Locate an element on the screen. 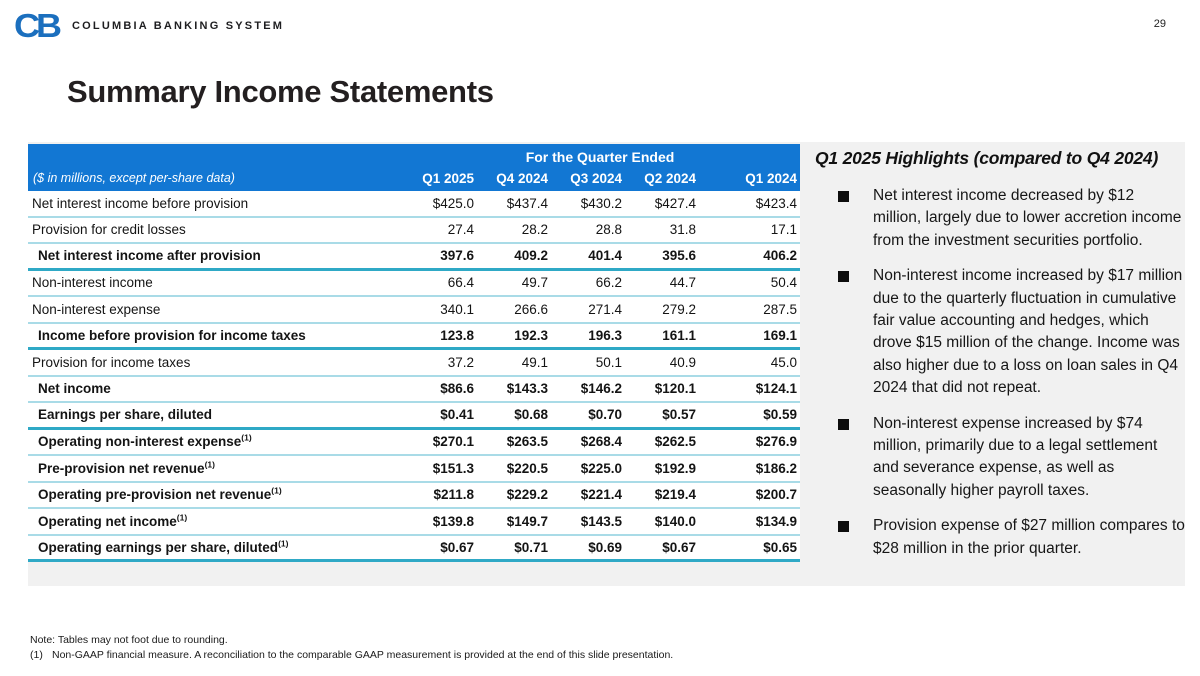  cell-value: 340.1 is located at coordinates (457, 309).